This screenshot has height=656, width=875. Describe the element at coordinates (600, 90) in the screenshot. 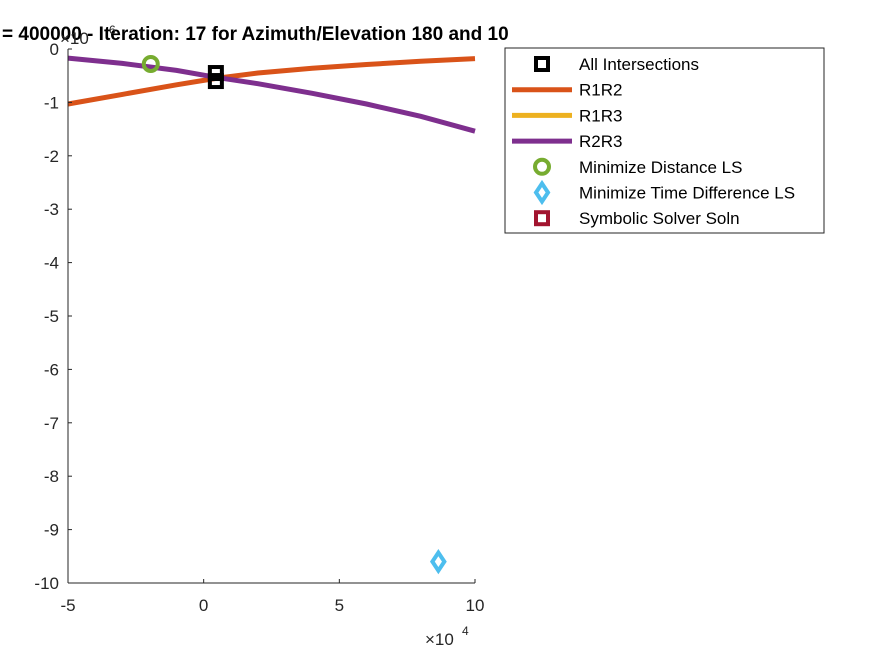

I see `legend-label: R1R2` at that location.